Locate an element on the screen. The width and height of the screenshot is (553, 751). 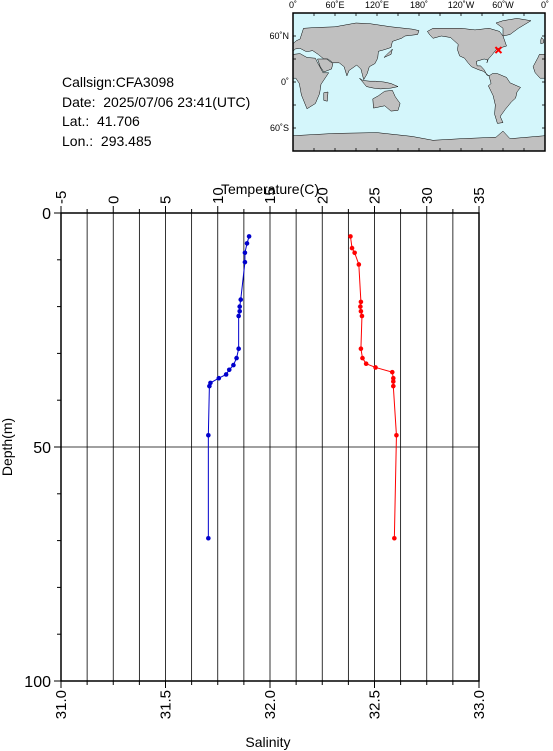
temperature-tick-label: 15 is located at coordinates (270, 195).